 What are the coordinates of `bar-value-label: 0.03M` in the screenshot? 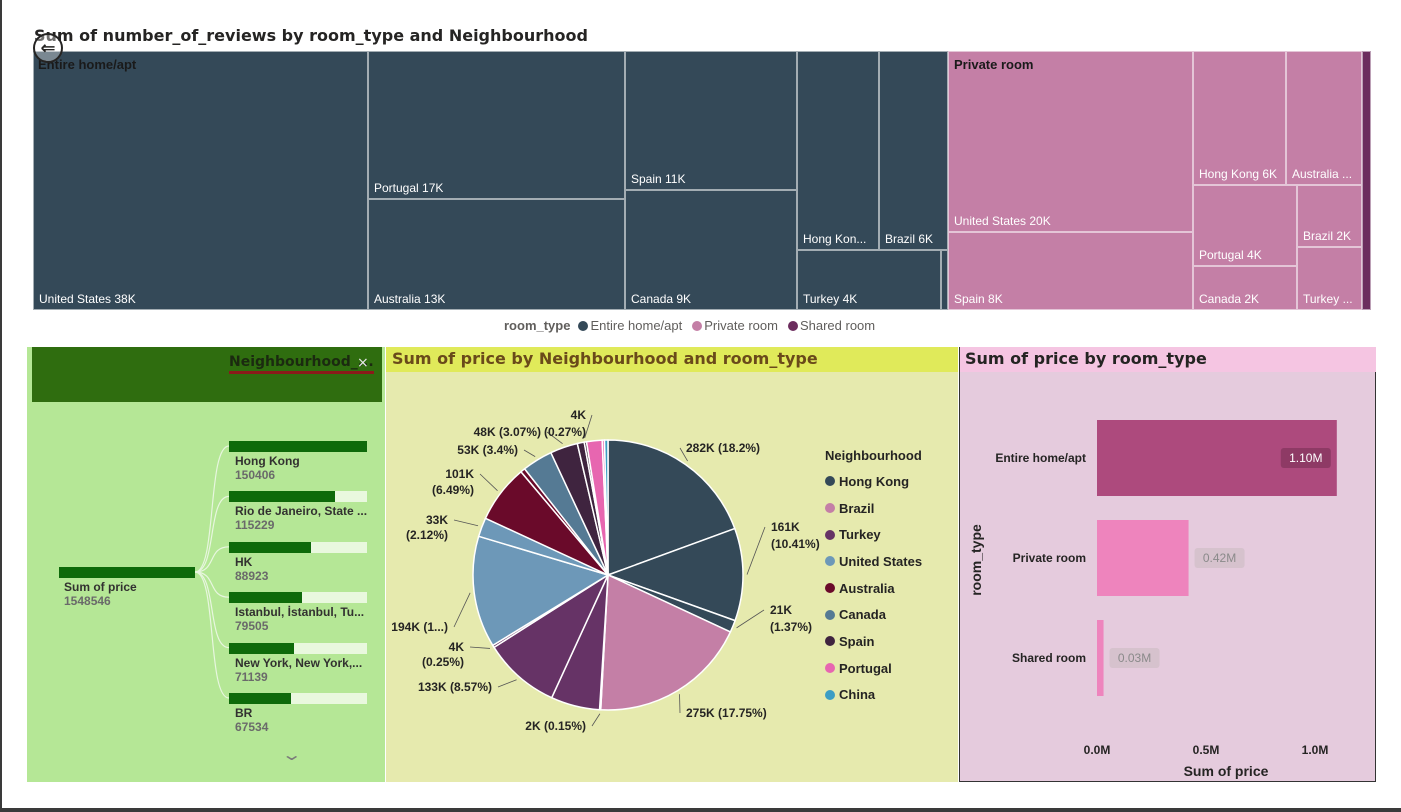 It's located at (1134, 658).